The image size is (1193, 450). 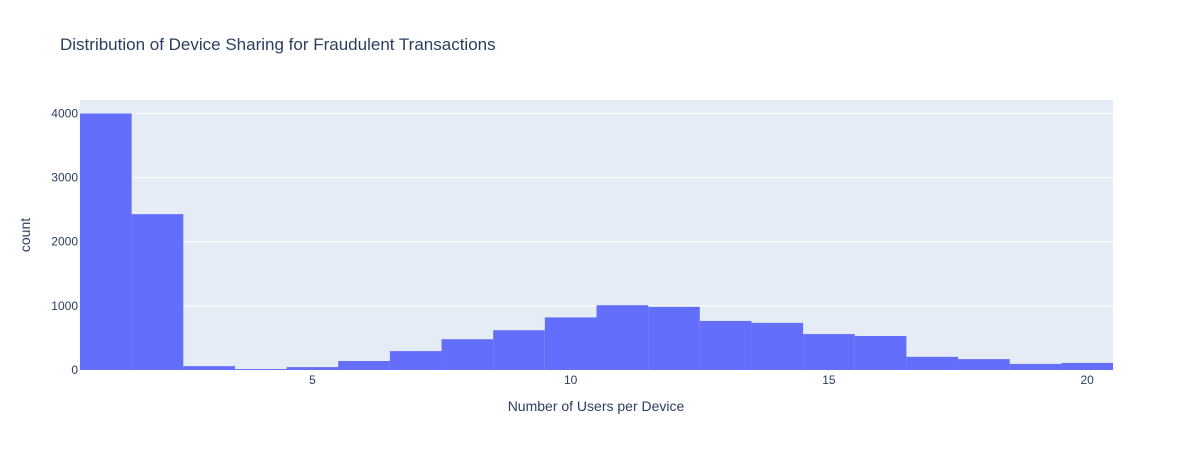 What do you see at coordinates (571, 380) in the screenshot?
I see `x-tick-label: 10` at bounding box center [571, 380].